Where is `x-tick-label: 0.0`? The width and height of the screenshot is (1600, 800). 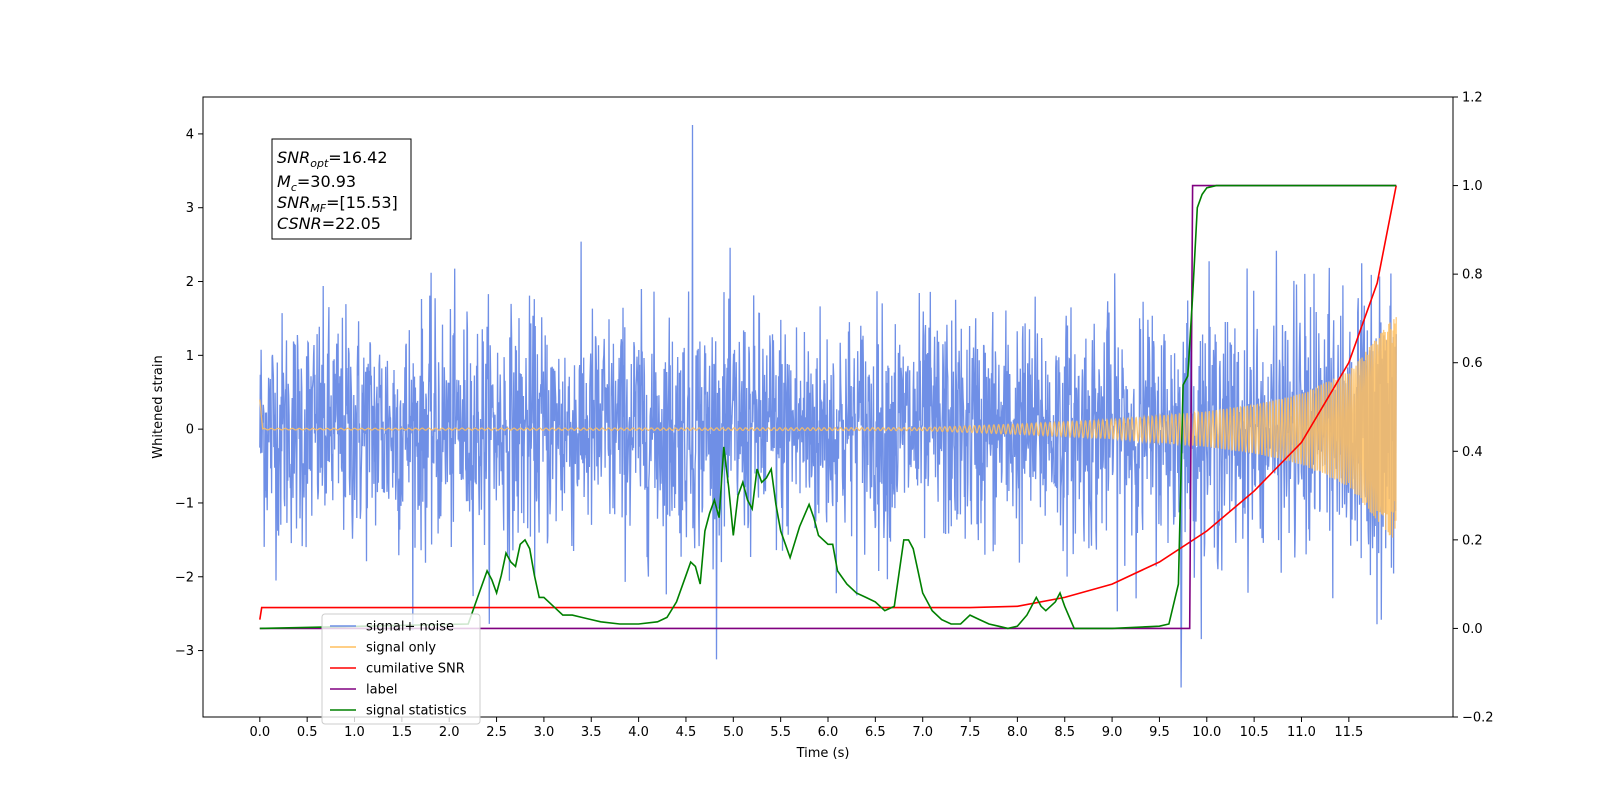
x-tick-label: 0.0 is located at coordinates (259, 732).